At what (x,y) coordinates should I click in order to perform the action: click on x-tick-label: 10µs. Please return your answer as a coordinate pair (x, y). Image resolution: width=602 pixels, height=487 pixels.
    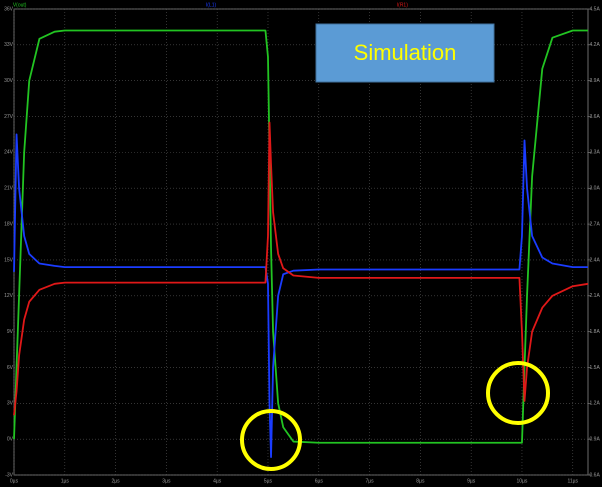
    Looking at the image, I should click on (521, 481).